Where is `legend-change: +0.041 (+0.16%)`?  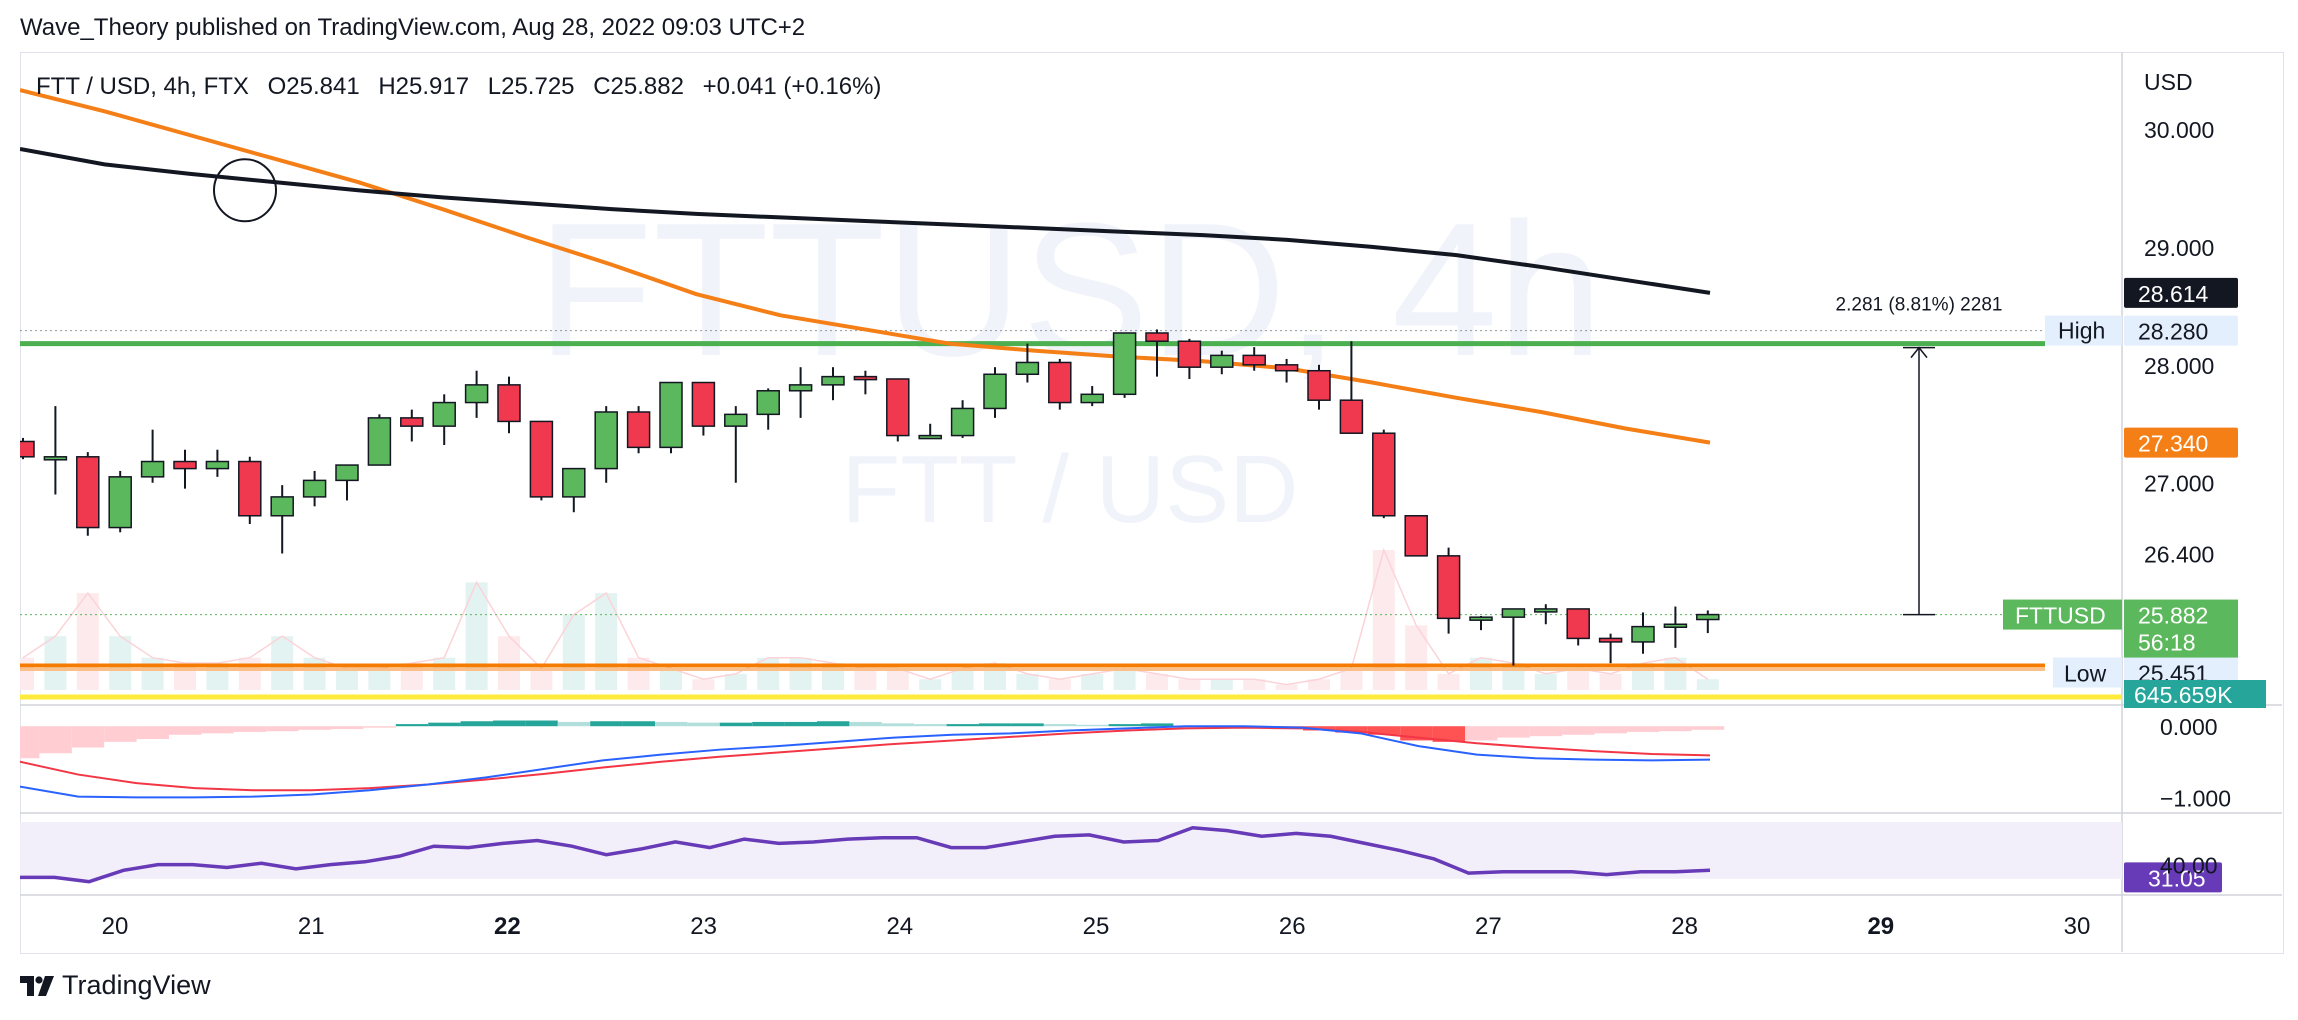
legend-change: +0.041 (+0.16%) is located at coordinates (792, 86).